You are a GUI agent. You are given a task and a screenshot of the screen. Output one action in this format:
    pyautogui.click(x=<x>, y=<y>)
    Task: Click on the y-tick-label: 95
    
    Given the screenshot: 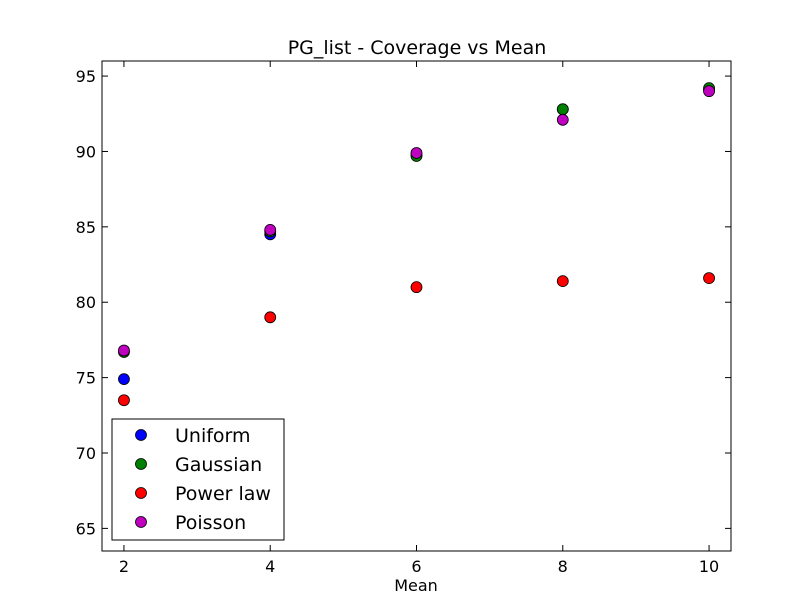 What is the action you would take?
    pyautogui.click(x=86, y=76)
    